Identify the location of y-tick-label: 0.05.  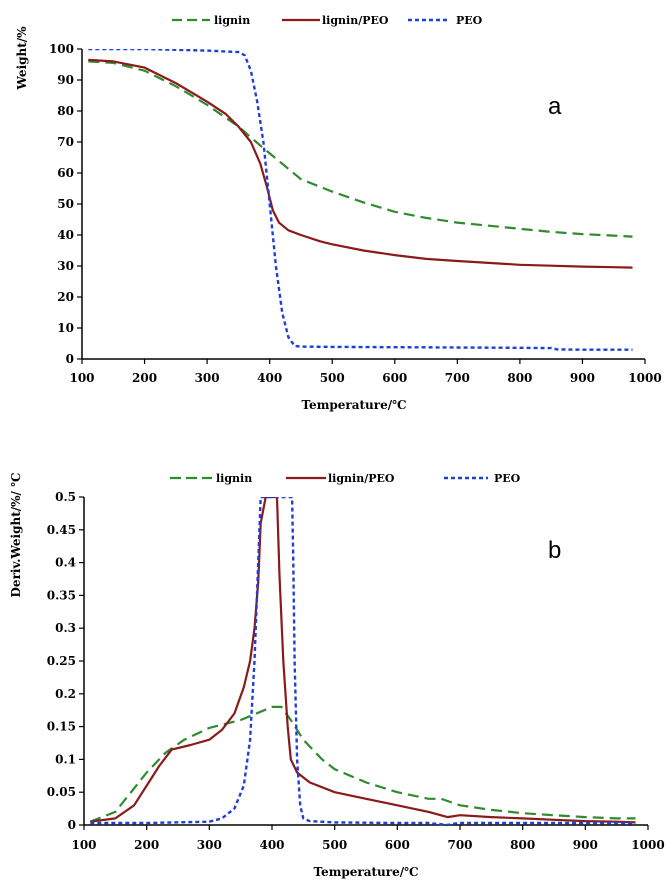
(61, 792).